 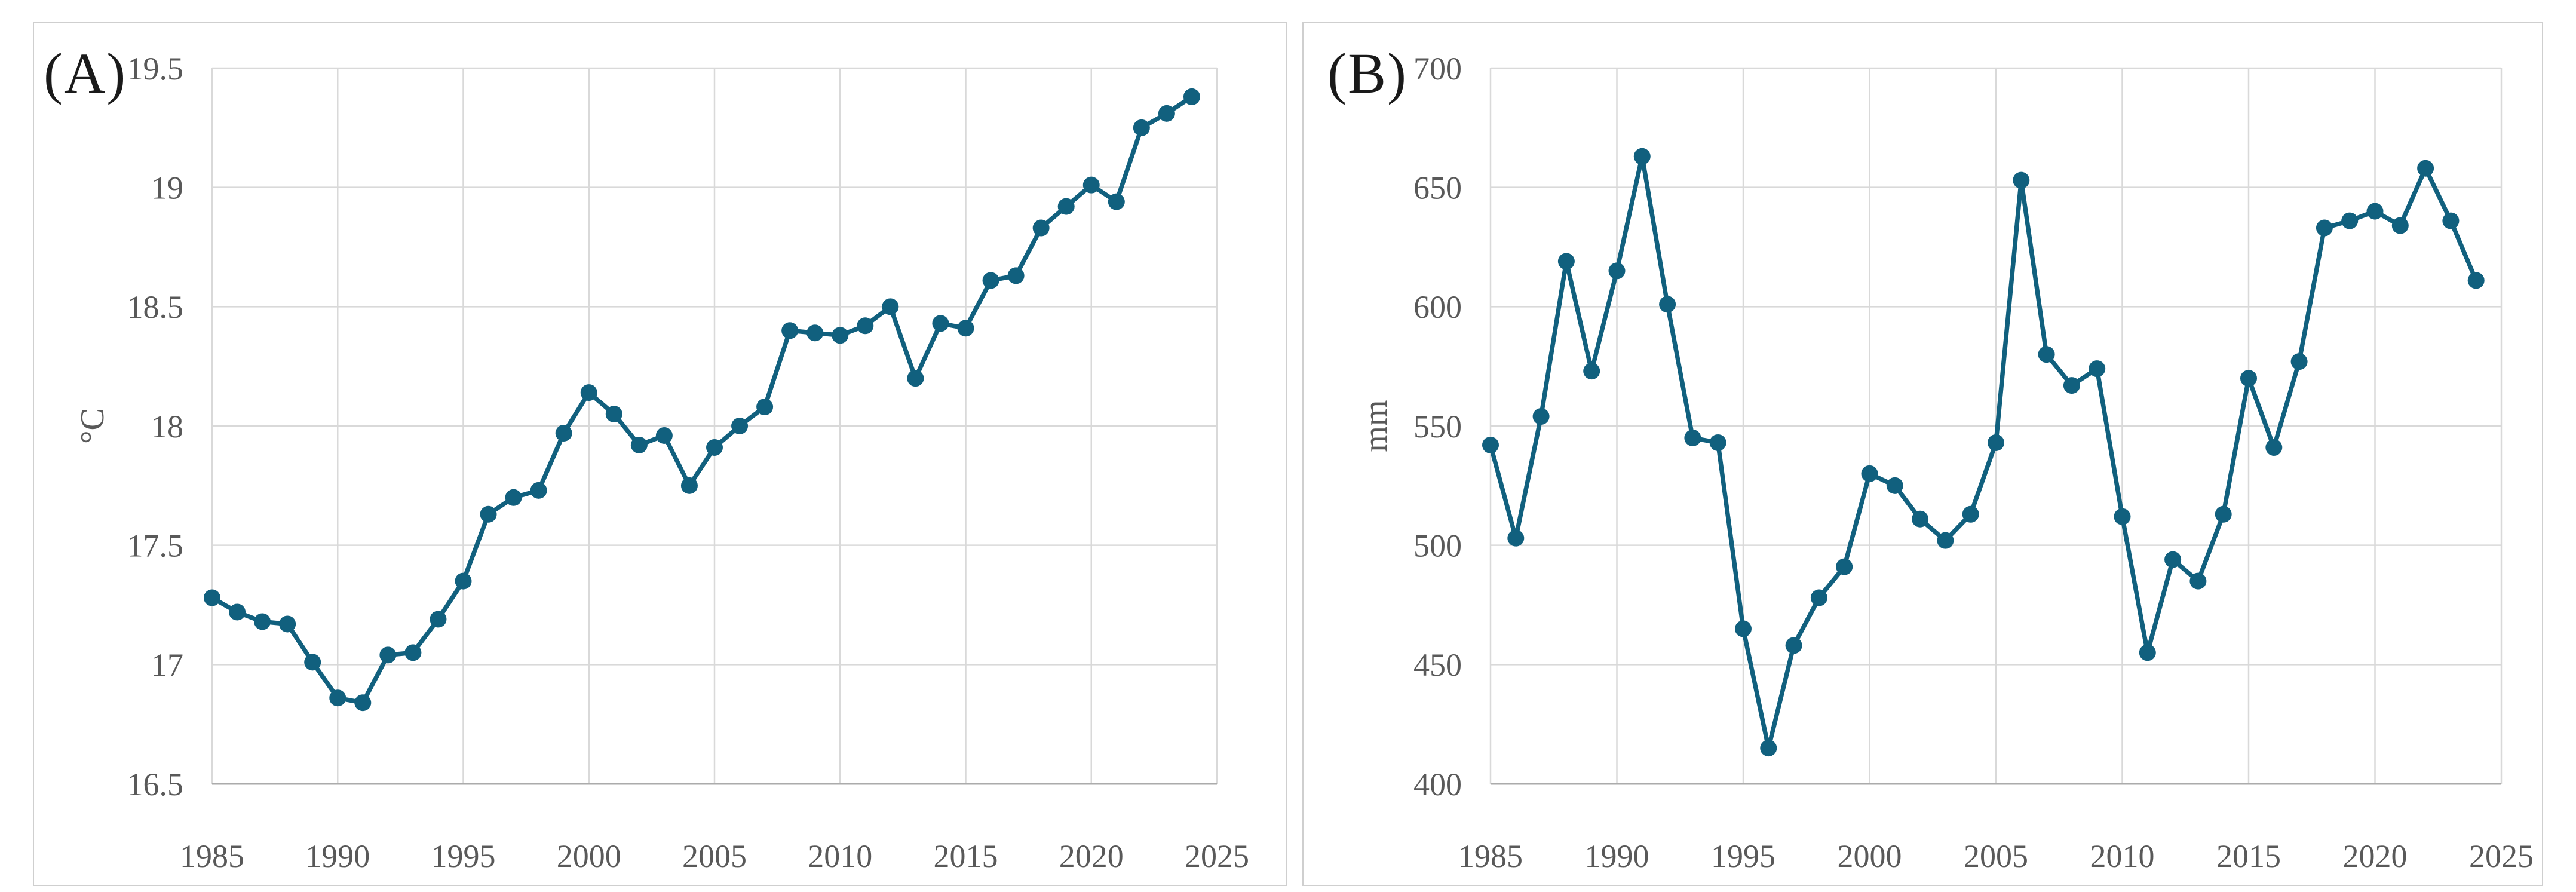 What do you see at coordinates (2501, 856) in the screenshot?
I see `x-tick-label: 2025` at bounding box center [2501, 856].